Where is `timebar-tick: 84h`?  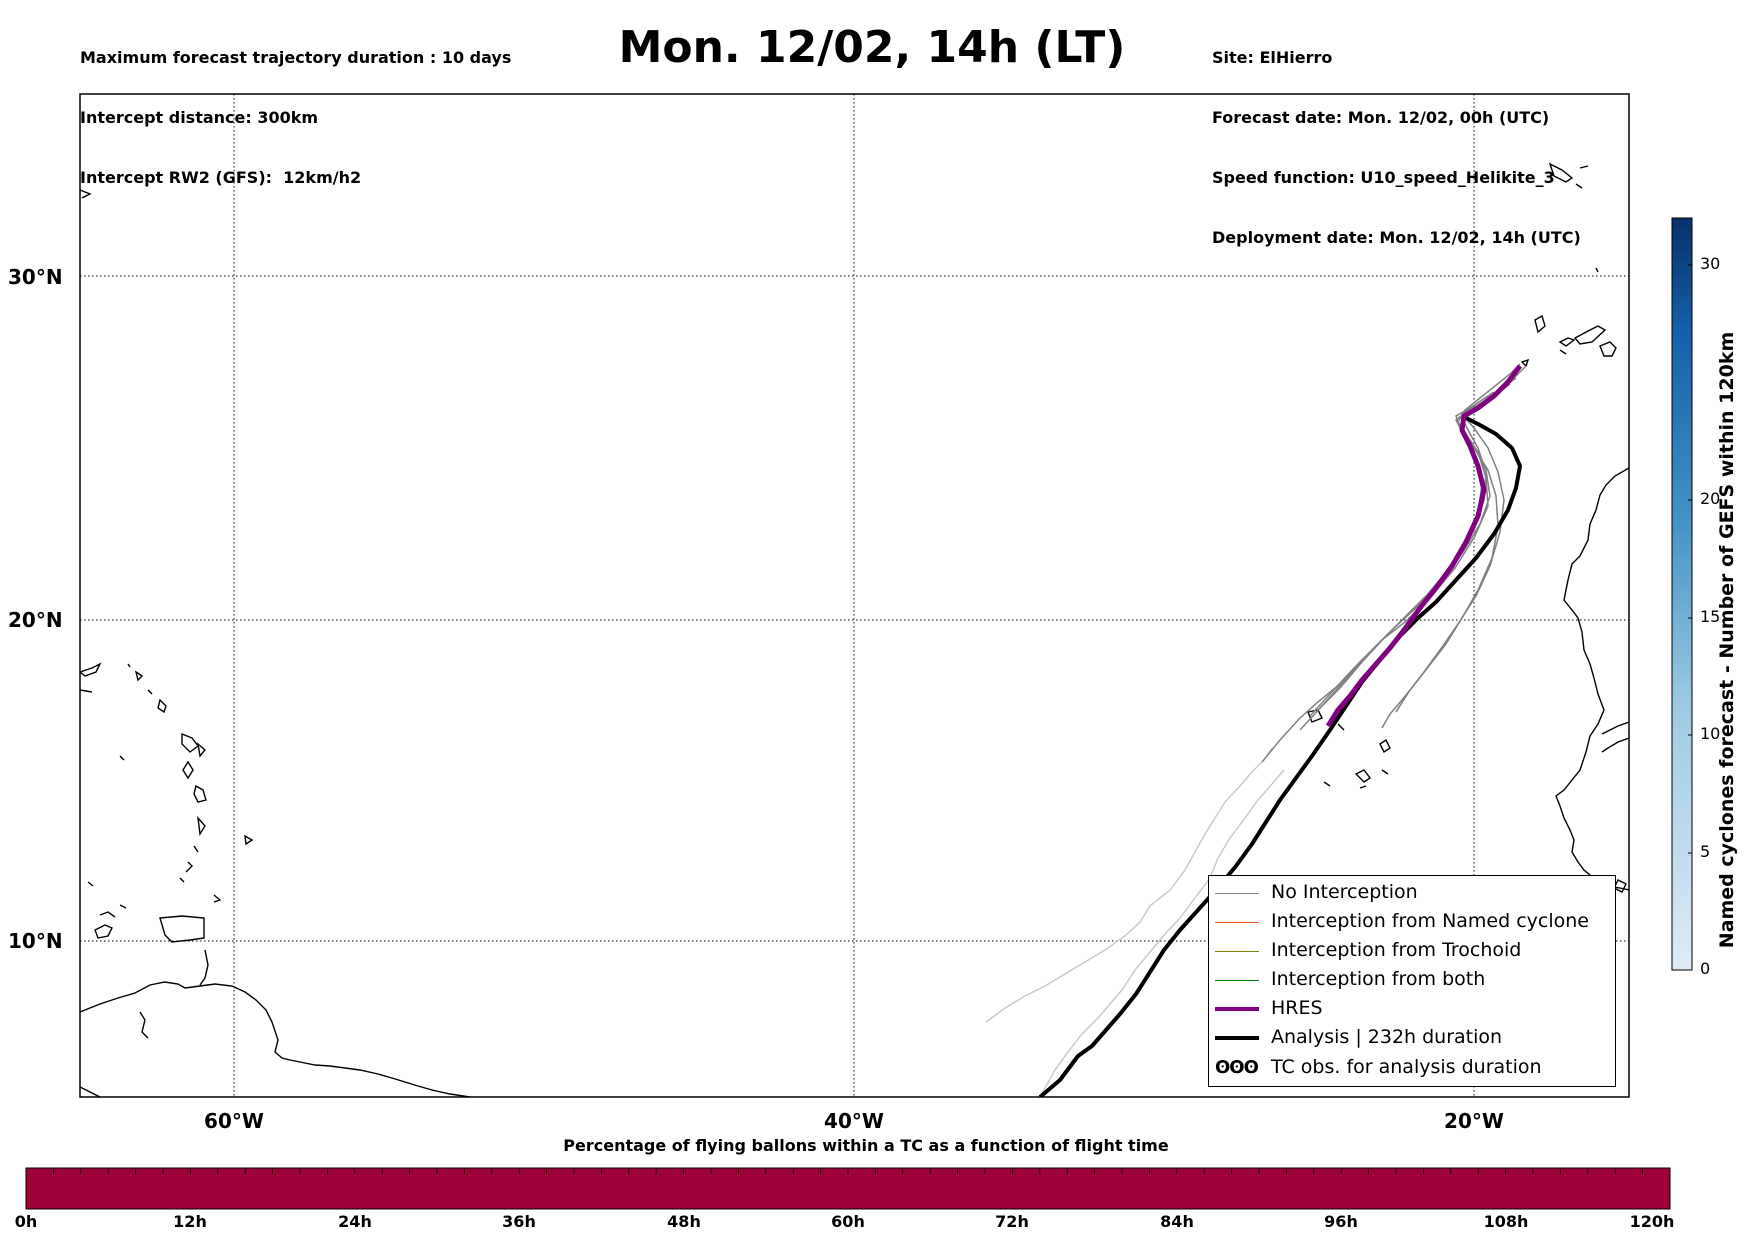 timebar-tick: 84h is located at coordinates (1177, 1221).